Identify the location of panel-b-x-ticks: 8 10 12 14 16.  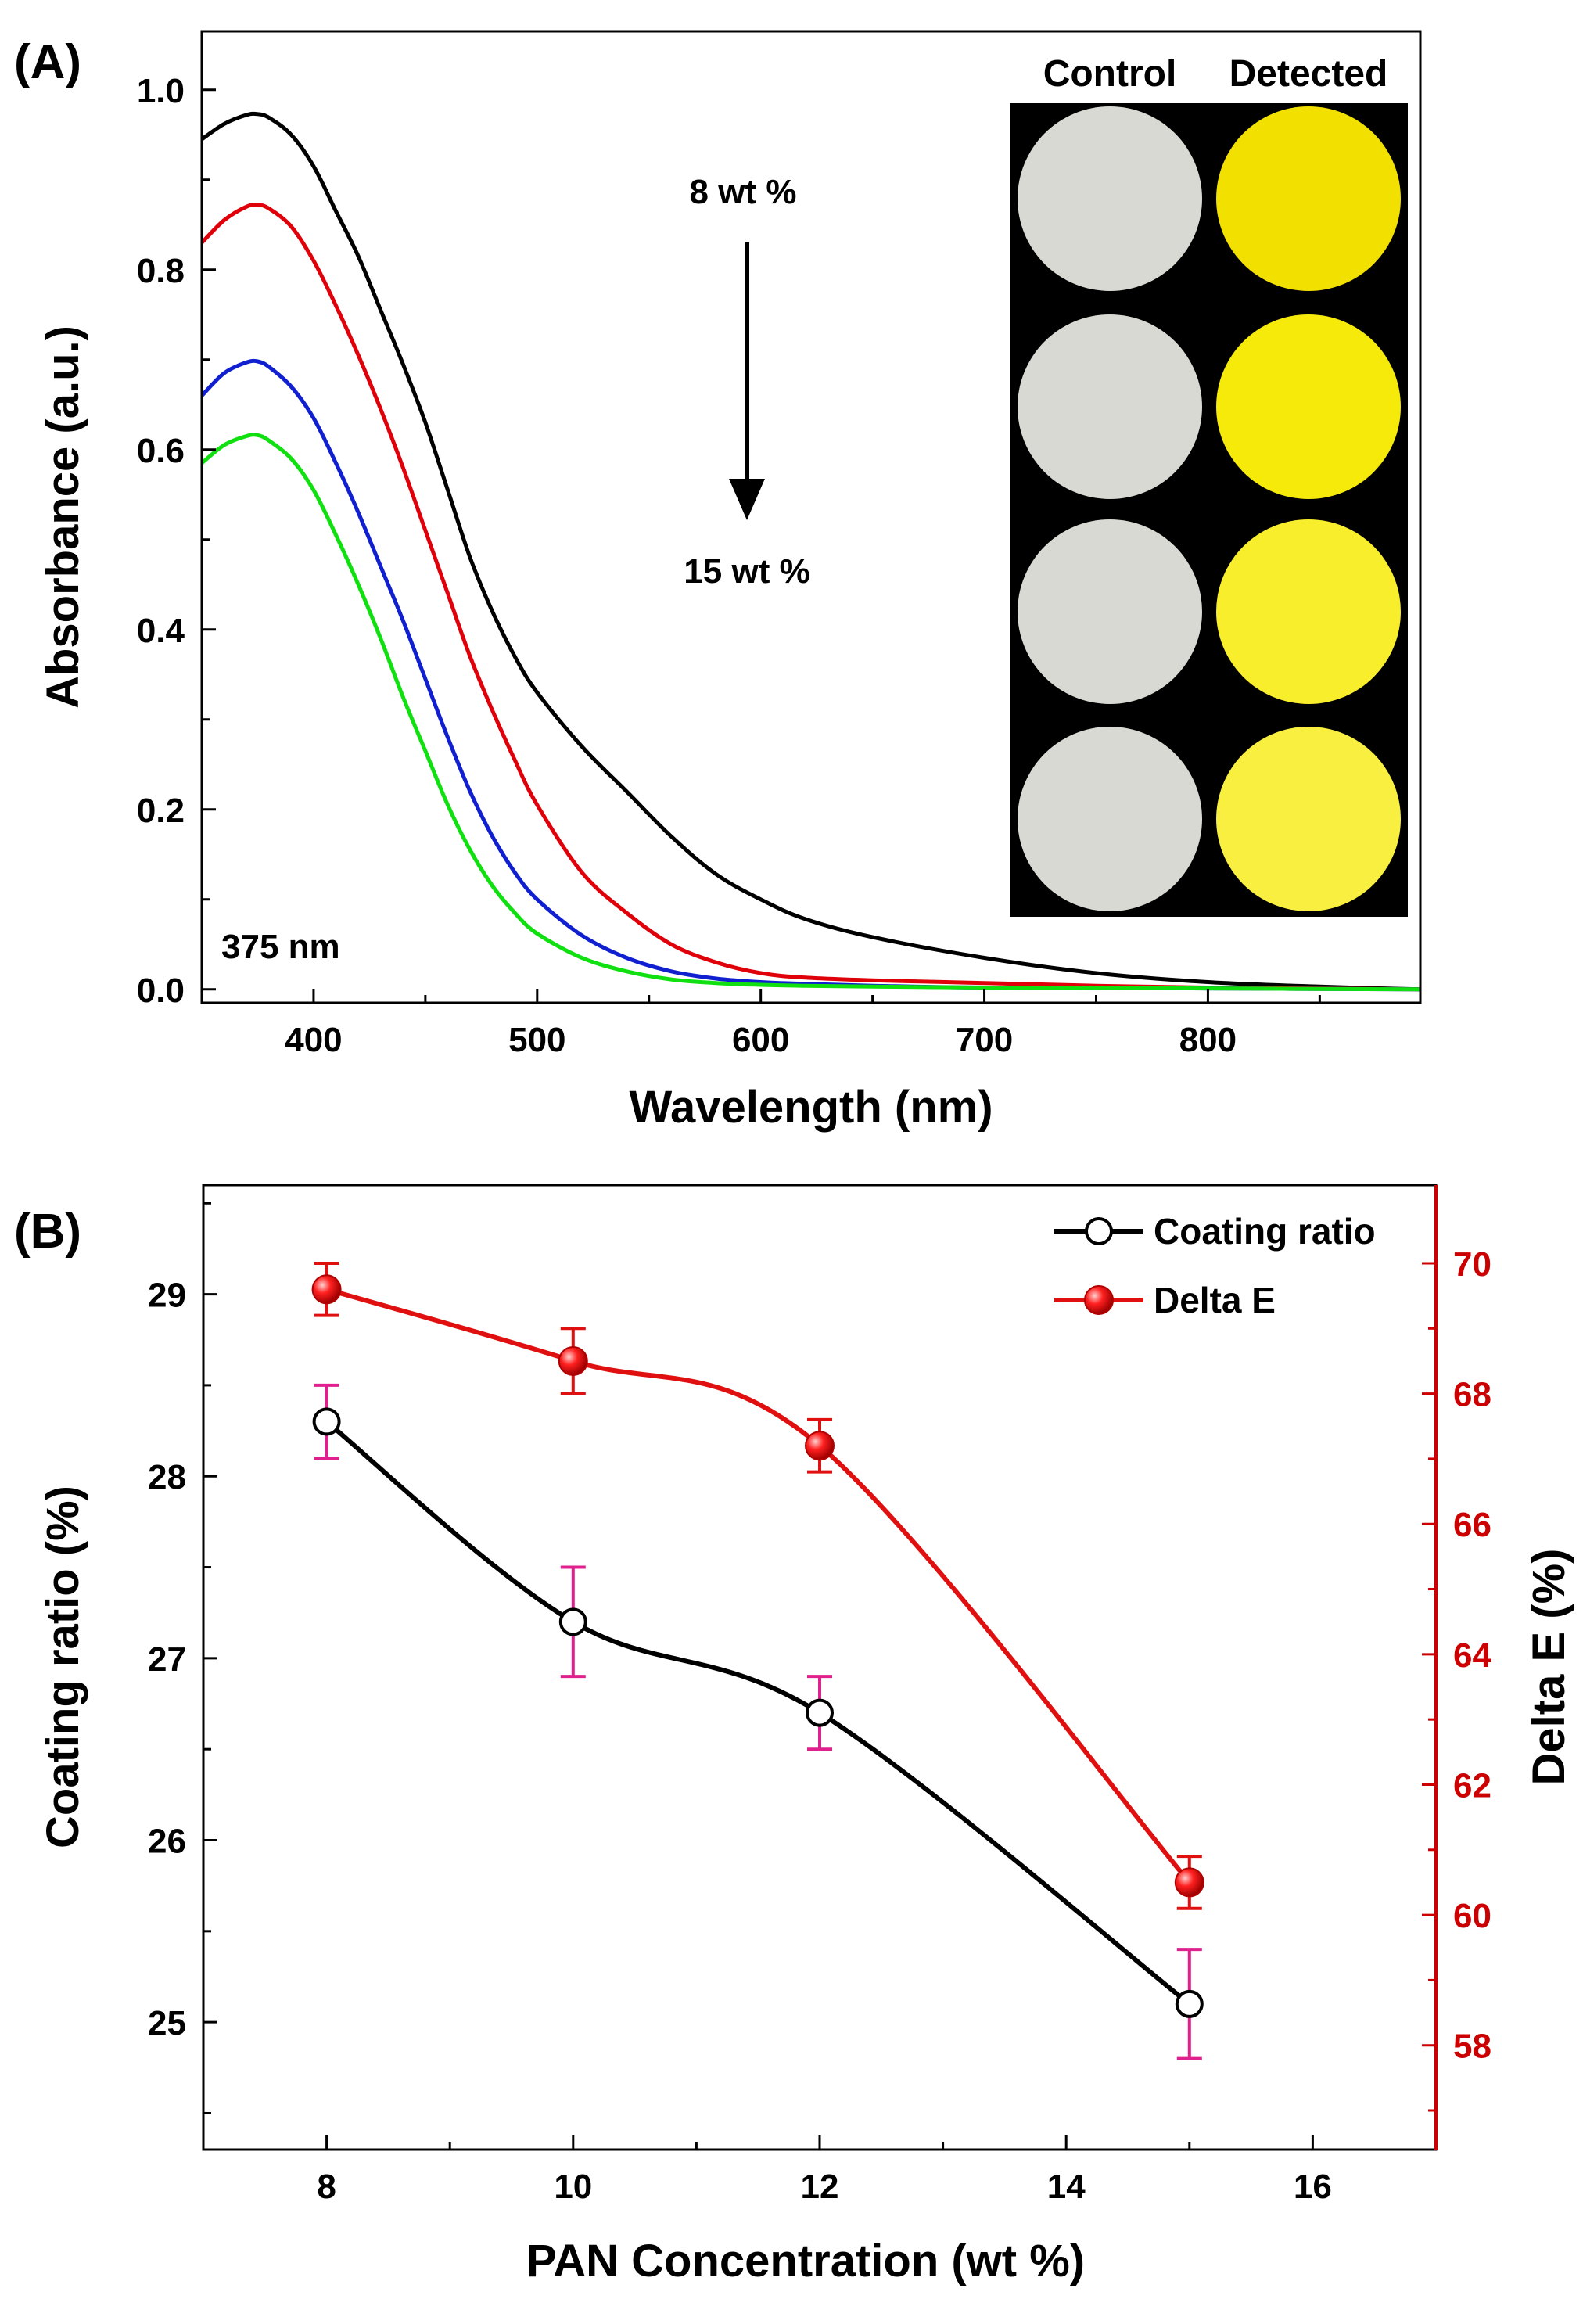
(825, 2171).